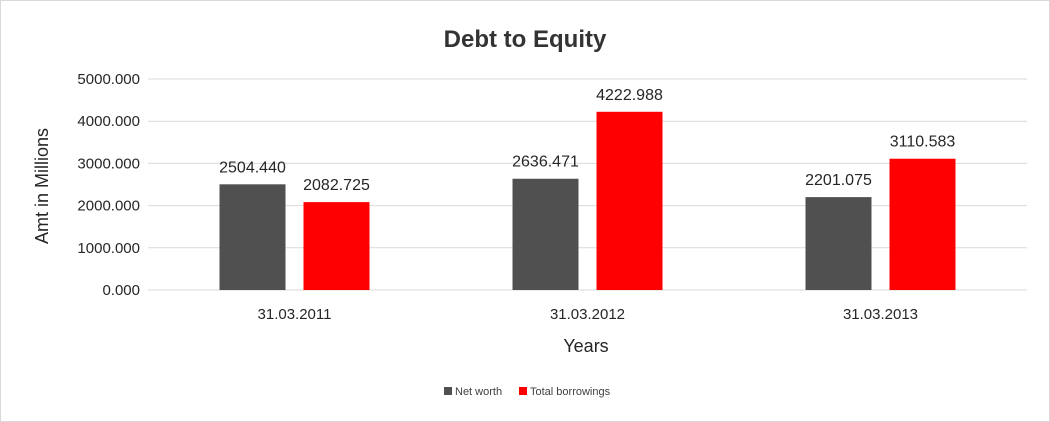 The height and width of the screenshot is (422, 1050). Describe the element at coordinates (838, 180) in the screenshot. I see `data-label: 2201.075` at that location.